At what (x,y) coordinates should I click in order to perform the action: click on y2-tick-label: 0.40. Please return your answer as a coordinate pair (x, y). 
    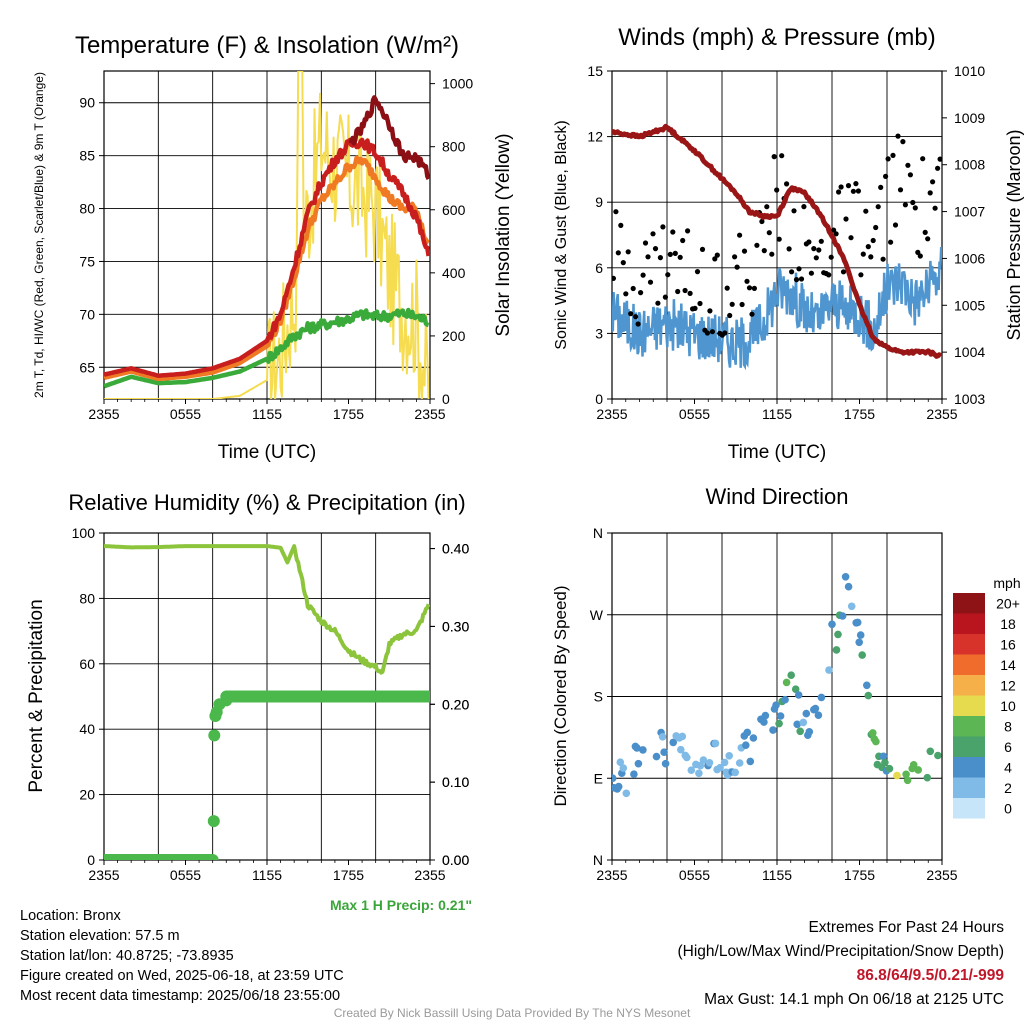
    Looking at the image, I should click on (455, 549).